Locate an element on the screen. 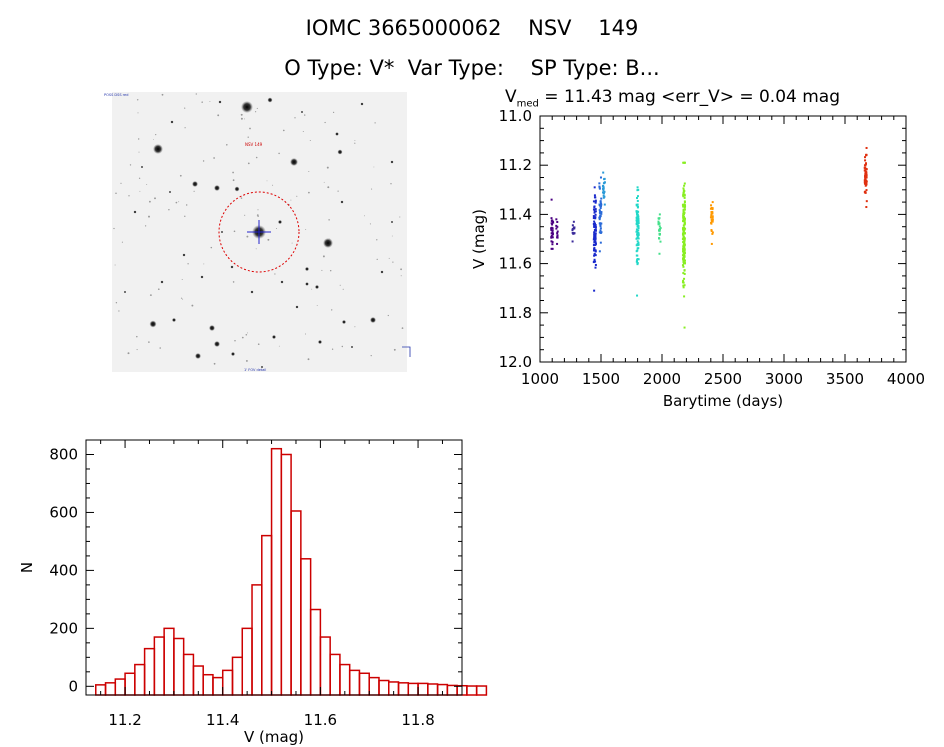 Image resolution: width=944 pixels, height=747 pixels. thumbnail-bottom-label: 1' FOV detail is located at coordinates (255, 370).